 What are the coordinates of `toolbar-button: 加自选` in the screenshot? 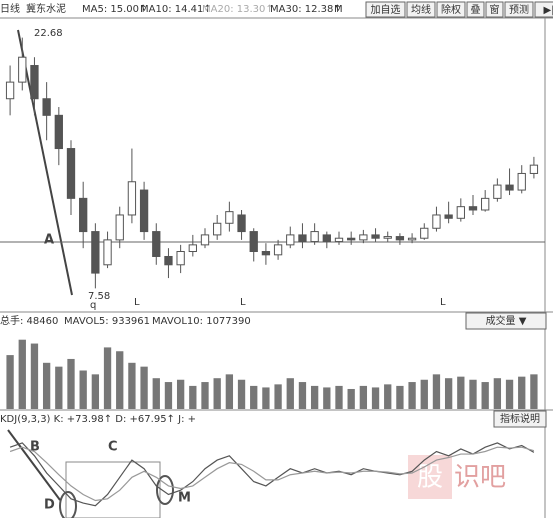 It's located at (385, 9).